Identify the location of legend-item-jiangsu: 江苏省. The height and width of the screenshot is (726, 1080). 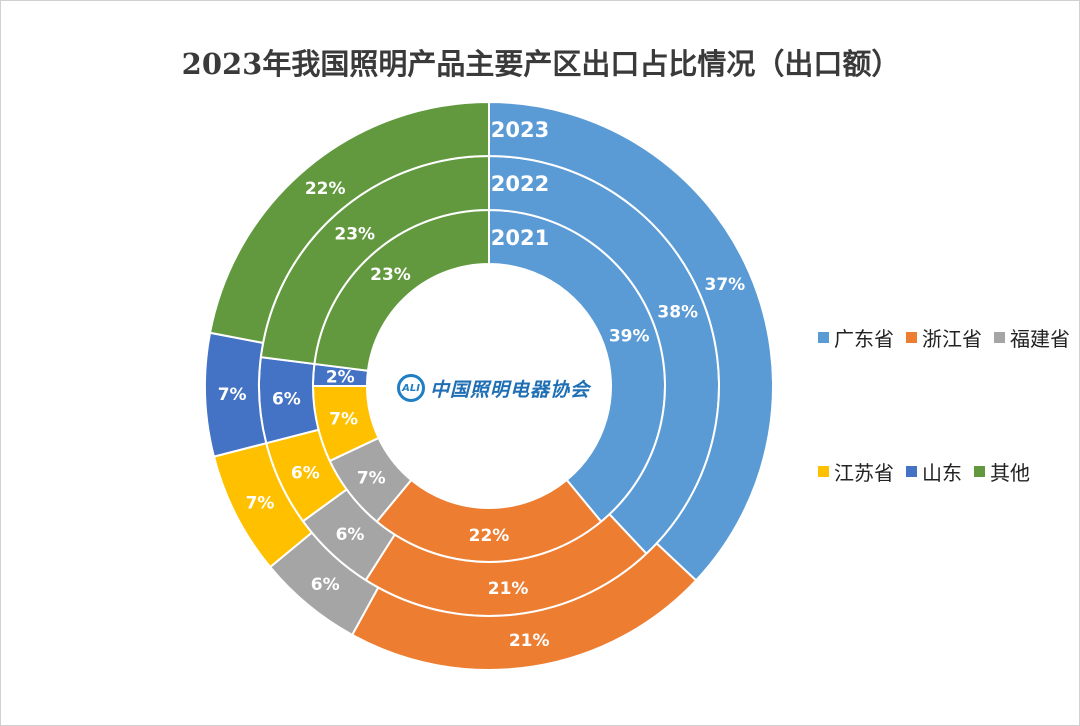
(856, 471).